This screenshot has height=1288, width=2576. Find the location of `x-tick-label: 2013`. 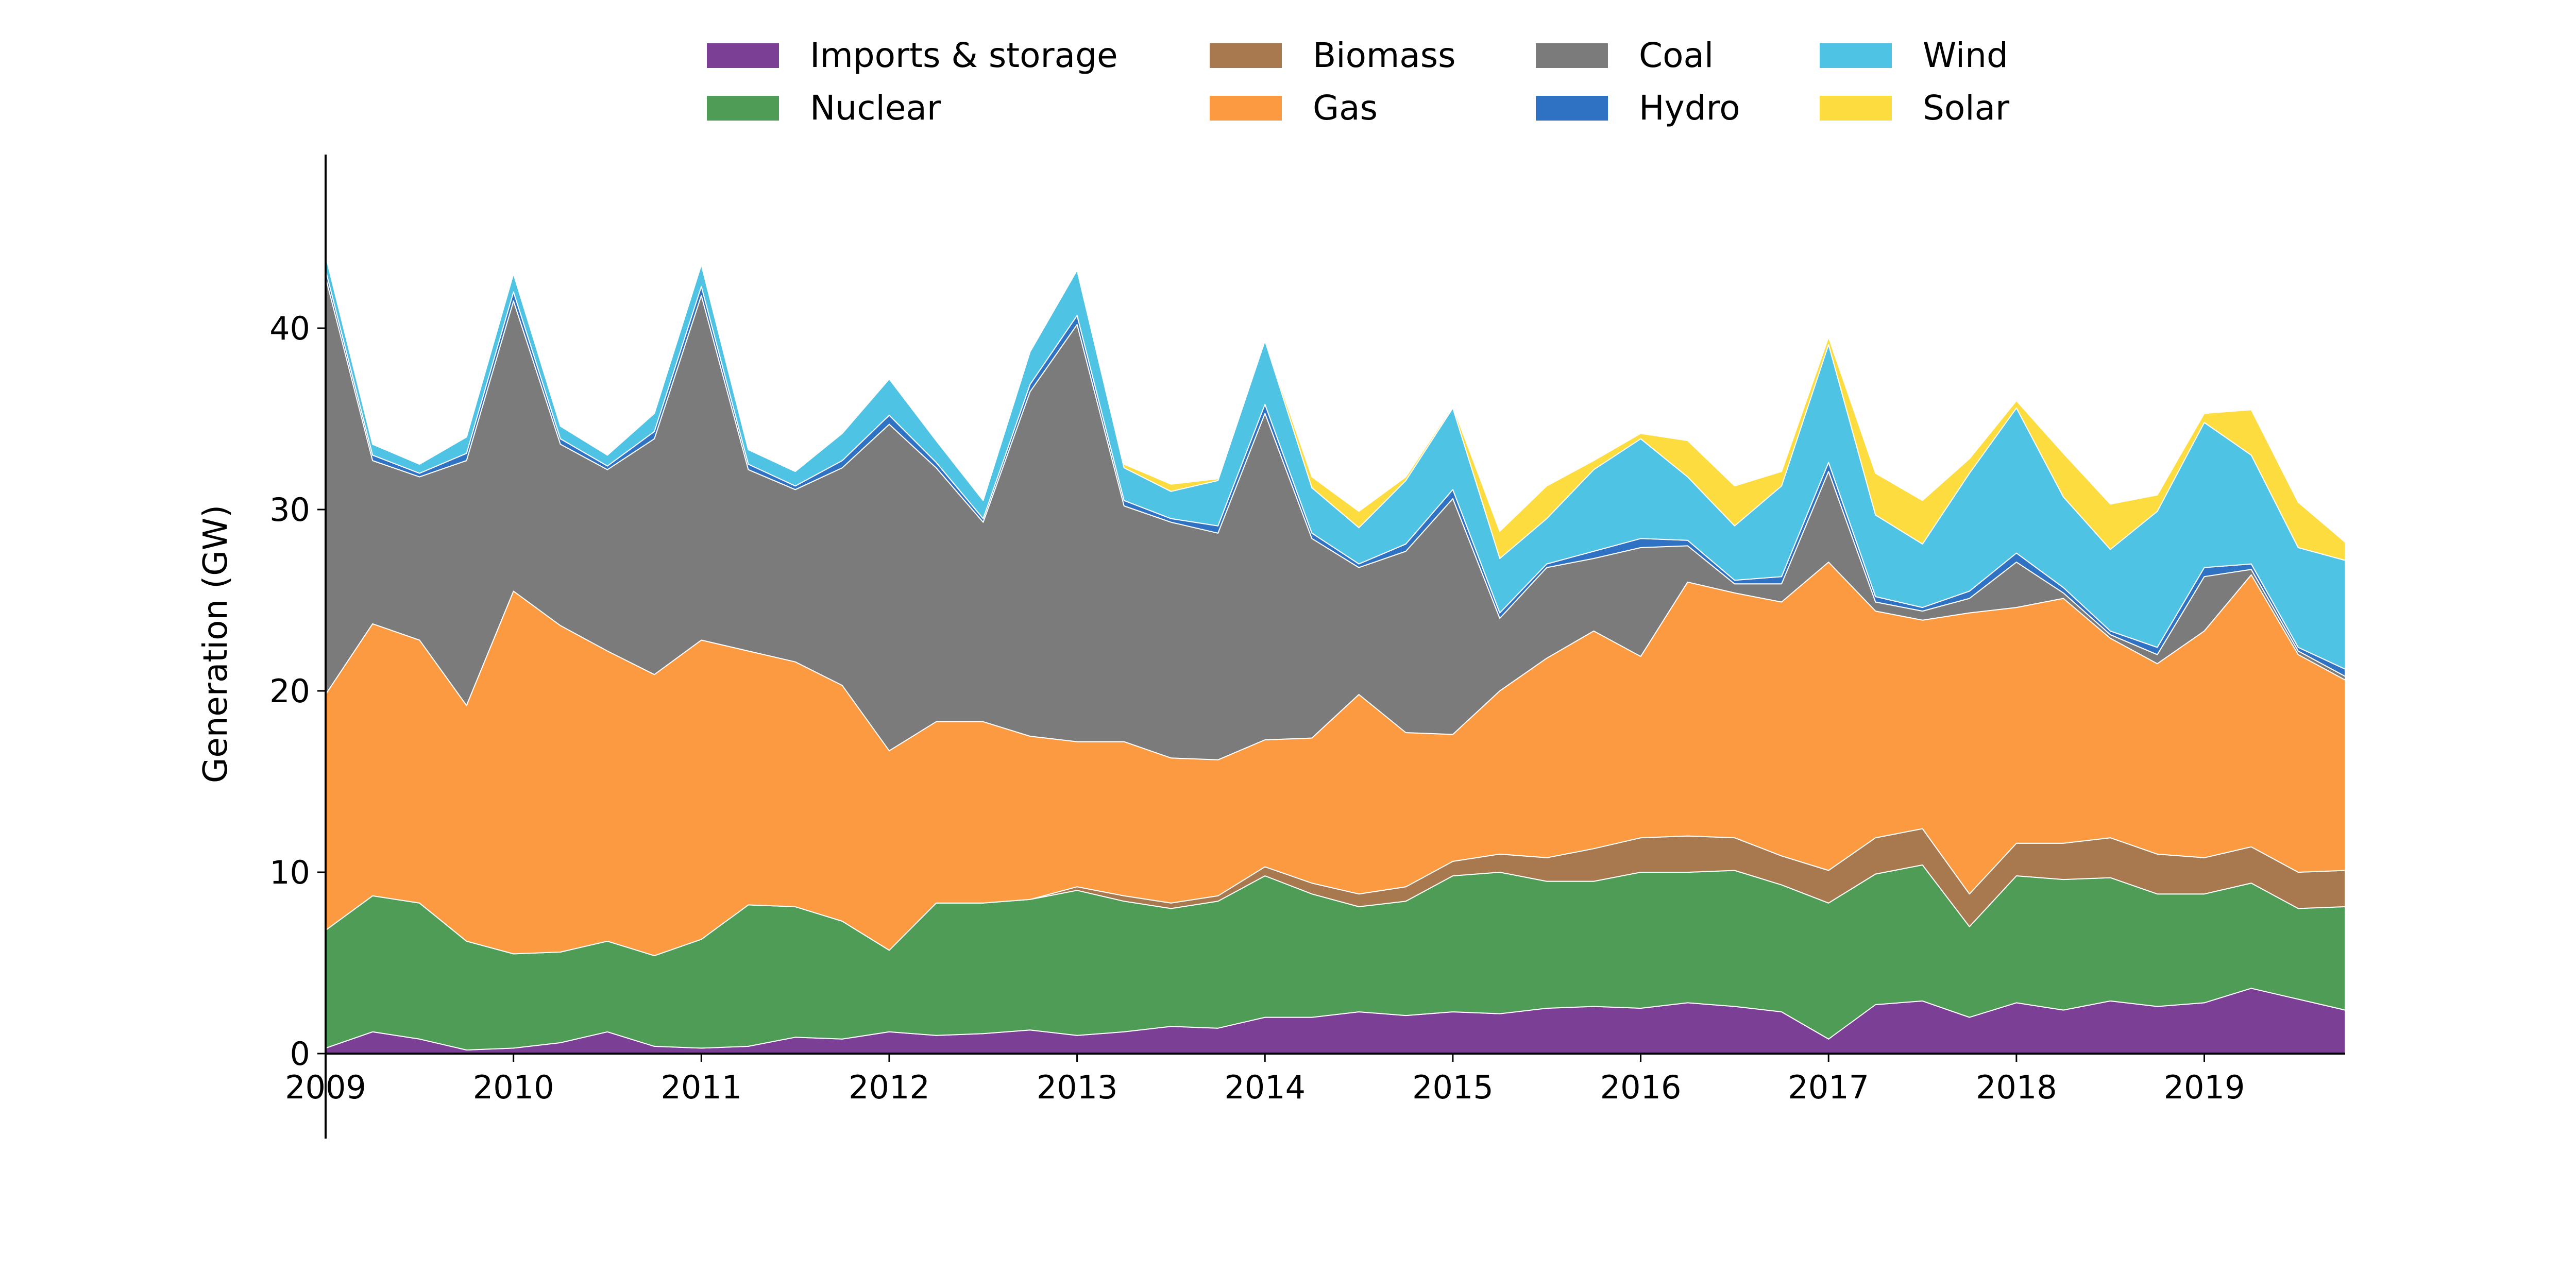

x-tick-label: 2013 is located at coordinates (1077, 1087).